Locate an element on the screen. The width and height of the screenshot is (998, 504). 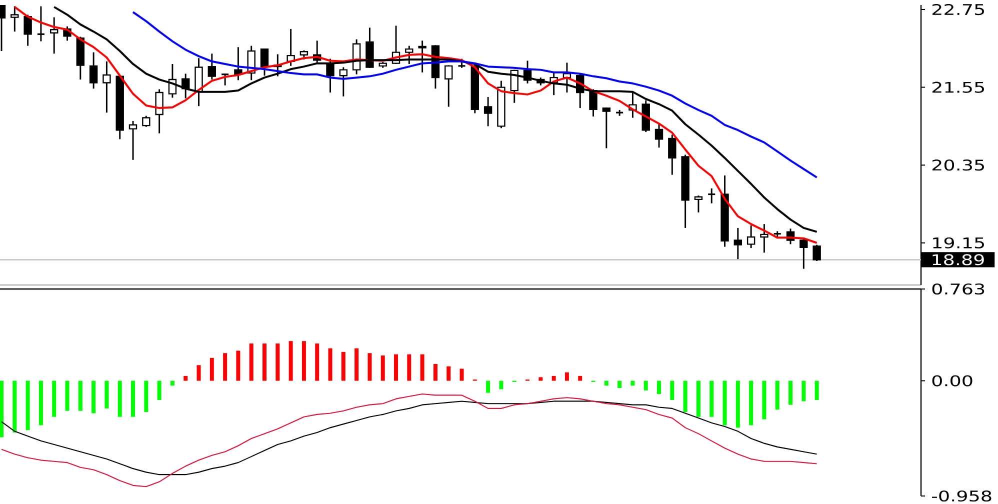
y-tick-label: 22.75 is located at coordinates (958, 10).